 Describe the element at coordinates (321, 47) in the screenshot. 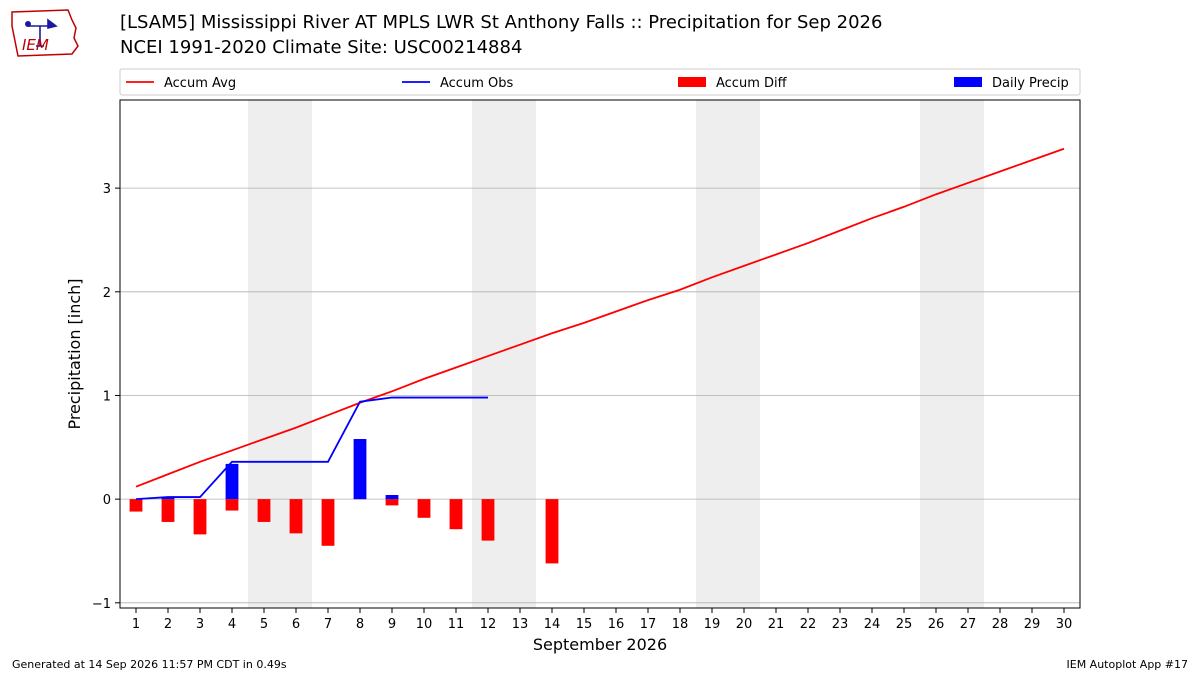

I see `chart-subtitle: NCEI 1991-2020 Climate Site: USC00214884` at that location.